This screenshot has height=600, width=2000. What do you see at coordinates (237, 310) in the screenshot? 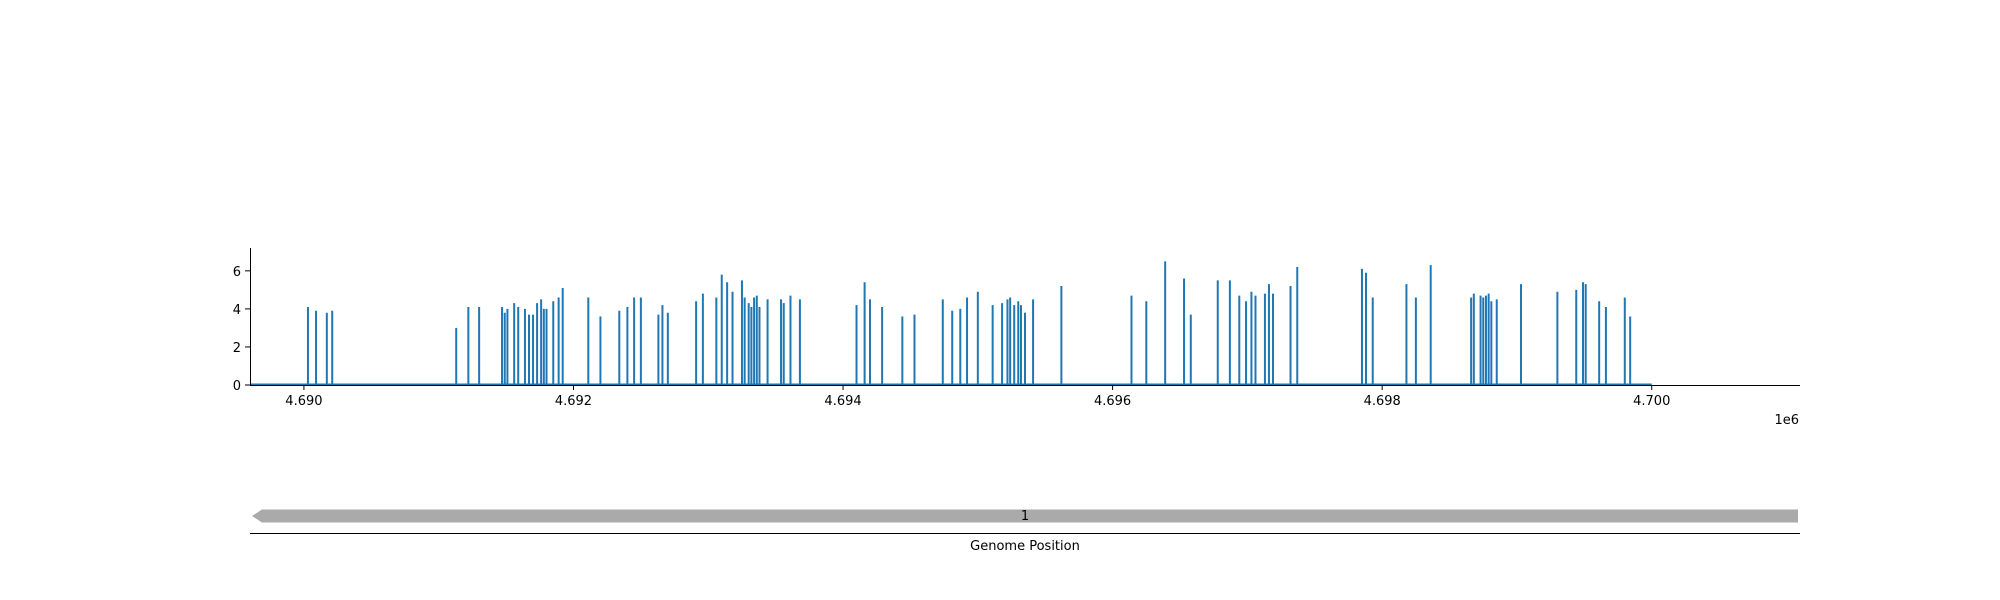
I see `y-tick-label-2: 4` at bounding box center [237, 310].